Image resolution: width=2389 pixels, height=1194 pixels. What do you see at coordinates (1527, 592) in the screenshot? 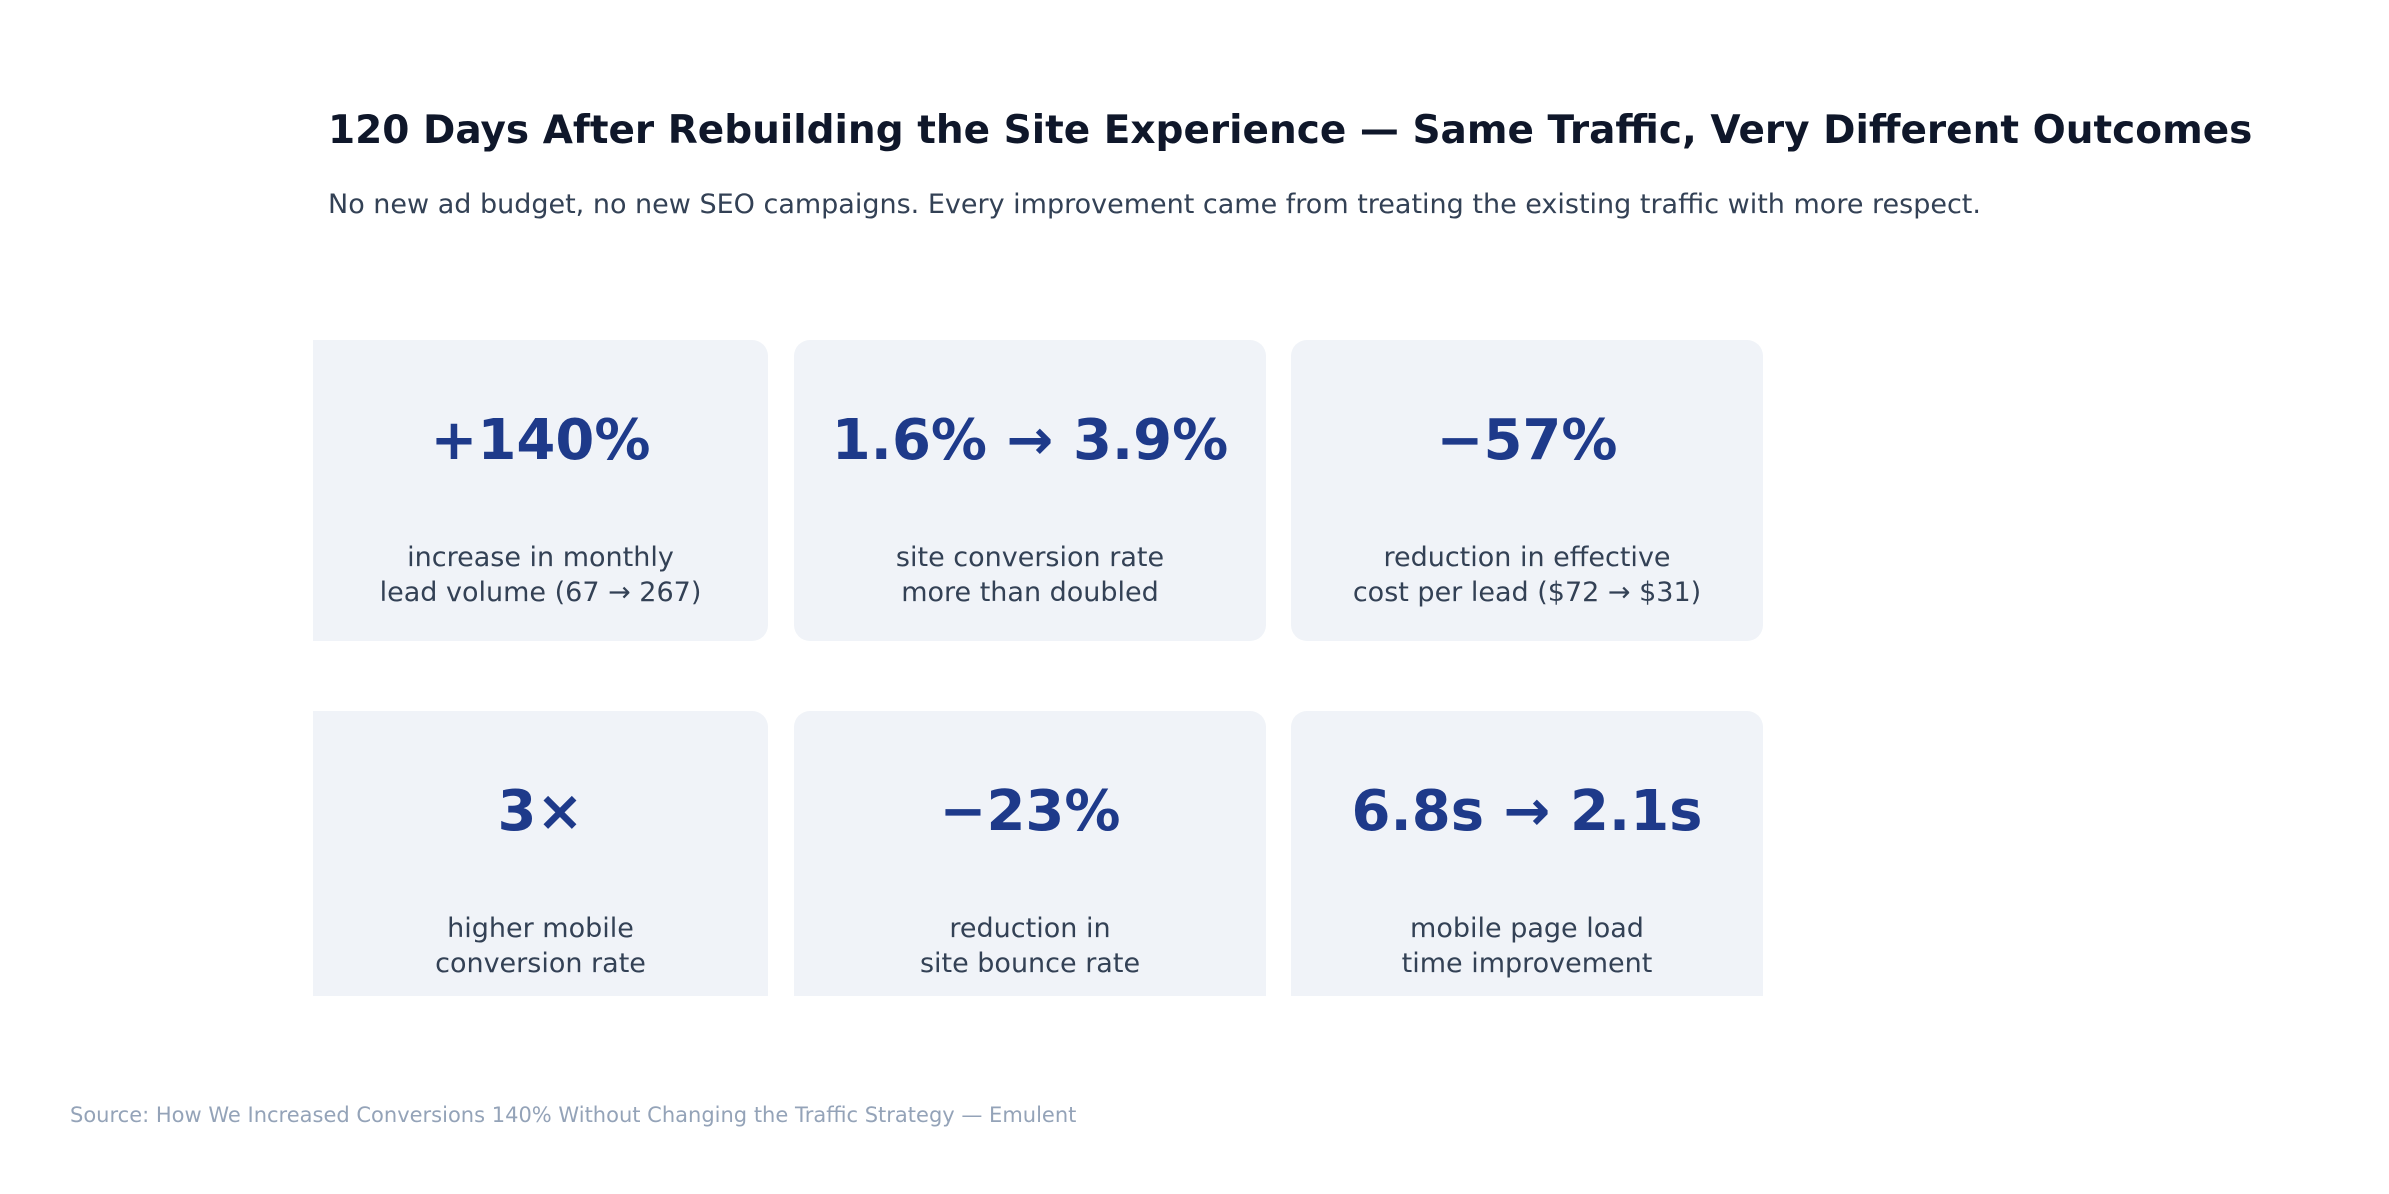
I see `metric-description-line: cost per lead ($72 → $31)` at bounding box center [1527, 592].